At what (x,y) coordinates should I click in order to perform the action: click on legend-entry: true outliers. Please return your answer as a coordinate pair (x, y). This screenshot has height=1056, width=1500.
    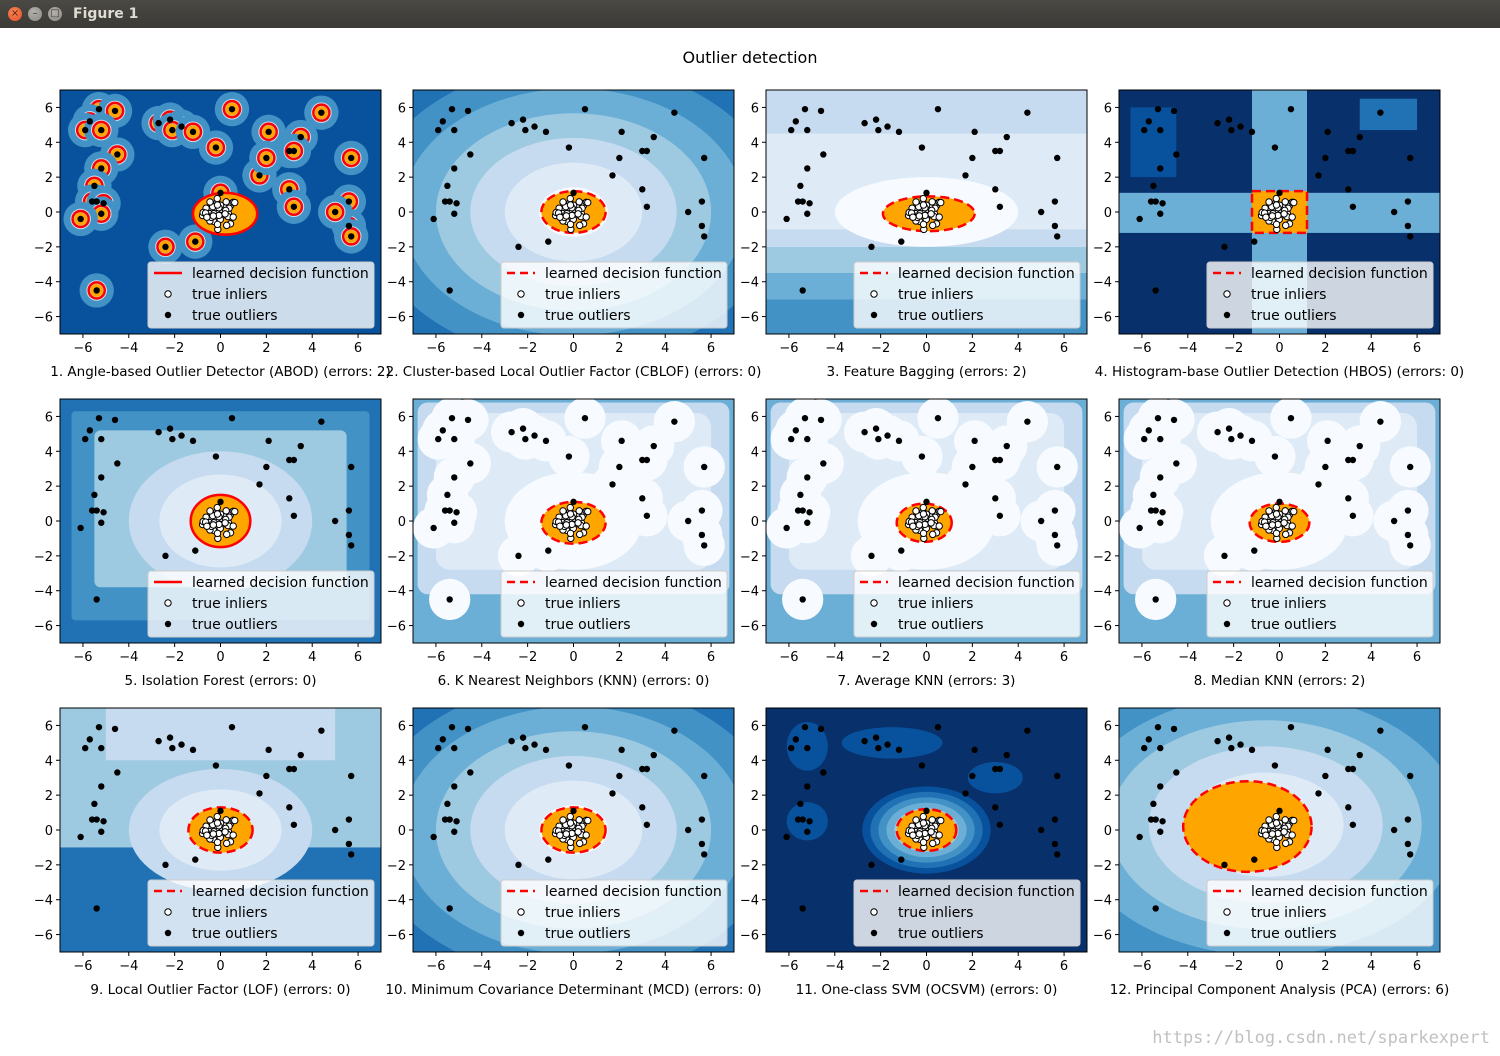
    Looking at the image, I should click on (235, 316).